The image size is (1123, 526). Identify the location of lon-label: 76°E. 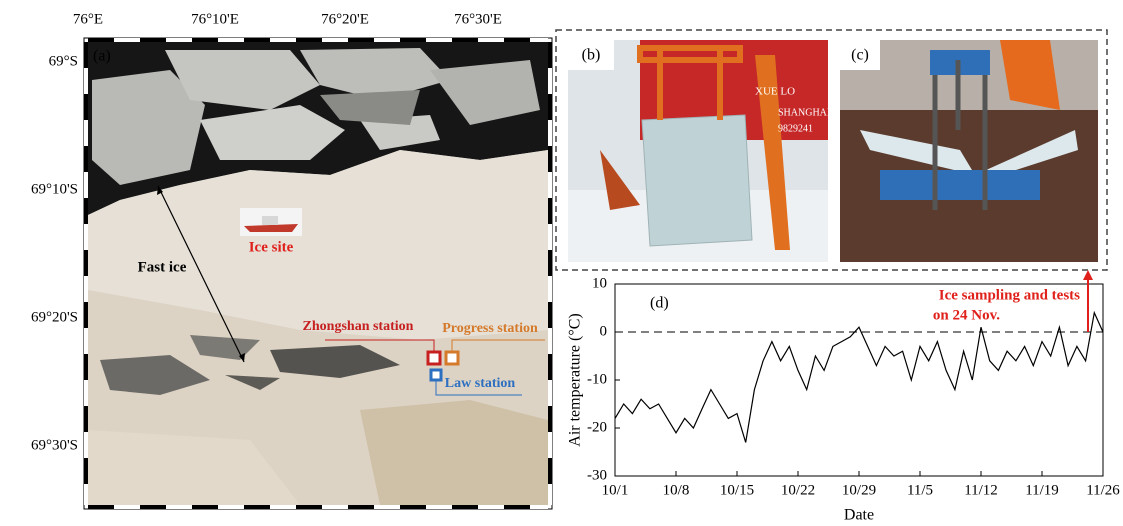
(88, 19).